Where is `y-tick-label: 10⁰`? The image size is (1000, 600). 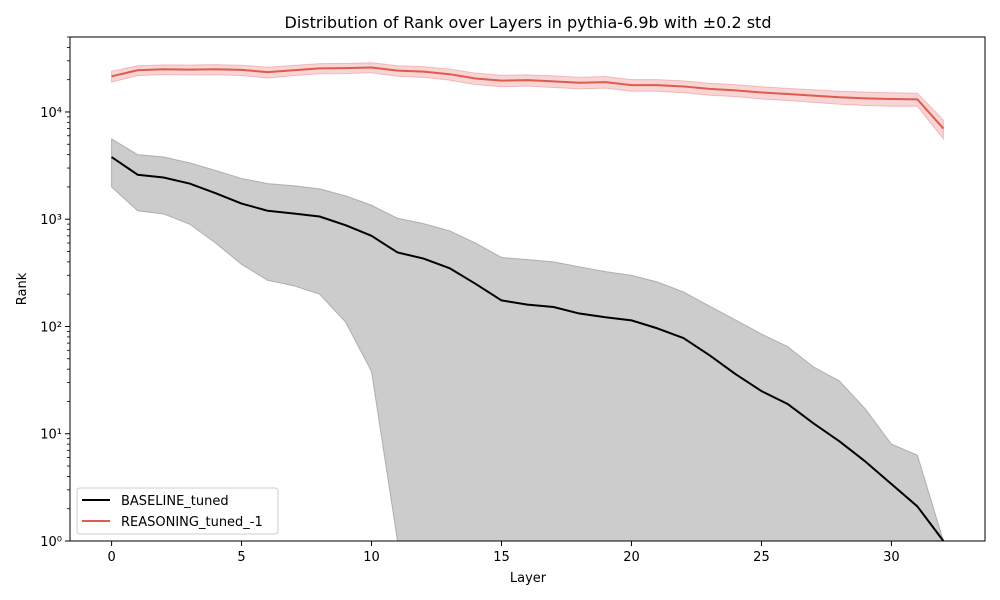
y-tick-label: 10⁰ is located at coordinates (51, 542).